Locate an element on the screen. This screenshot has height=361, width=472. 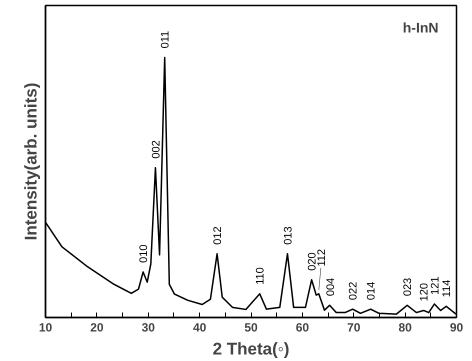
x-tick-label: 60 is located at coordinates (303, 327).